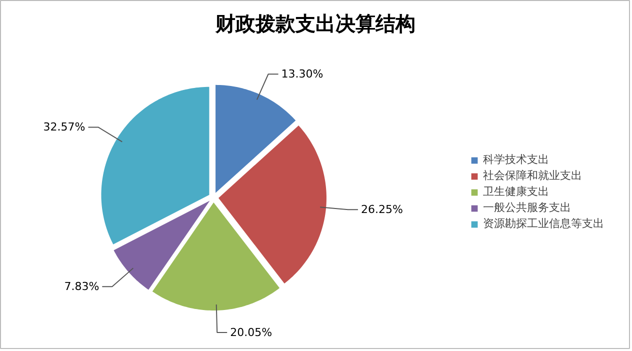 The image size is (632, 351). I want to click on chart-title: 财政拨款支出决算结构, so click(315, 24).